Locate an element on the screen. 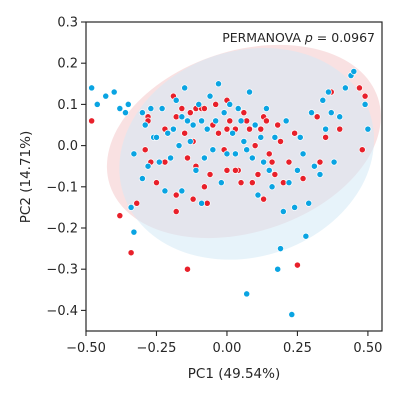 This screenshot has width=400, height=400. x-axis-ticks: −0.50 −0.25 0.00 0.25 0.50 is located at coordinates (224, 343).